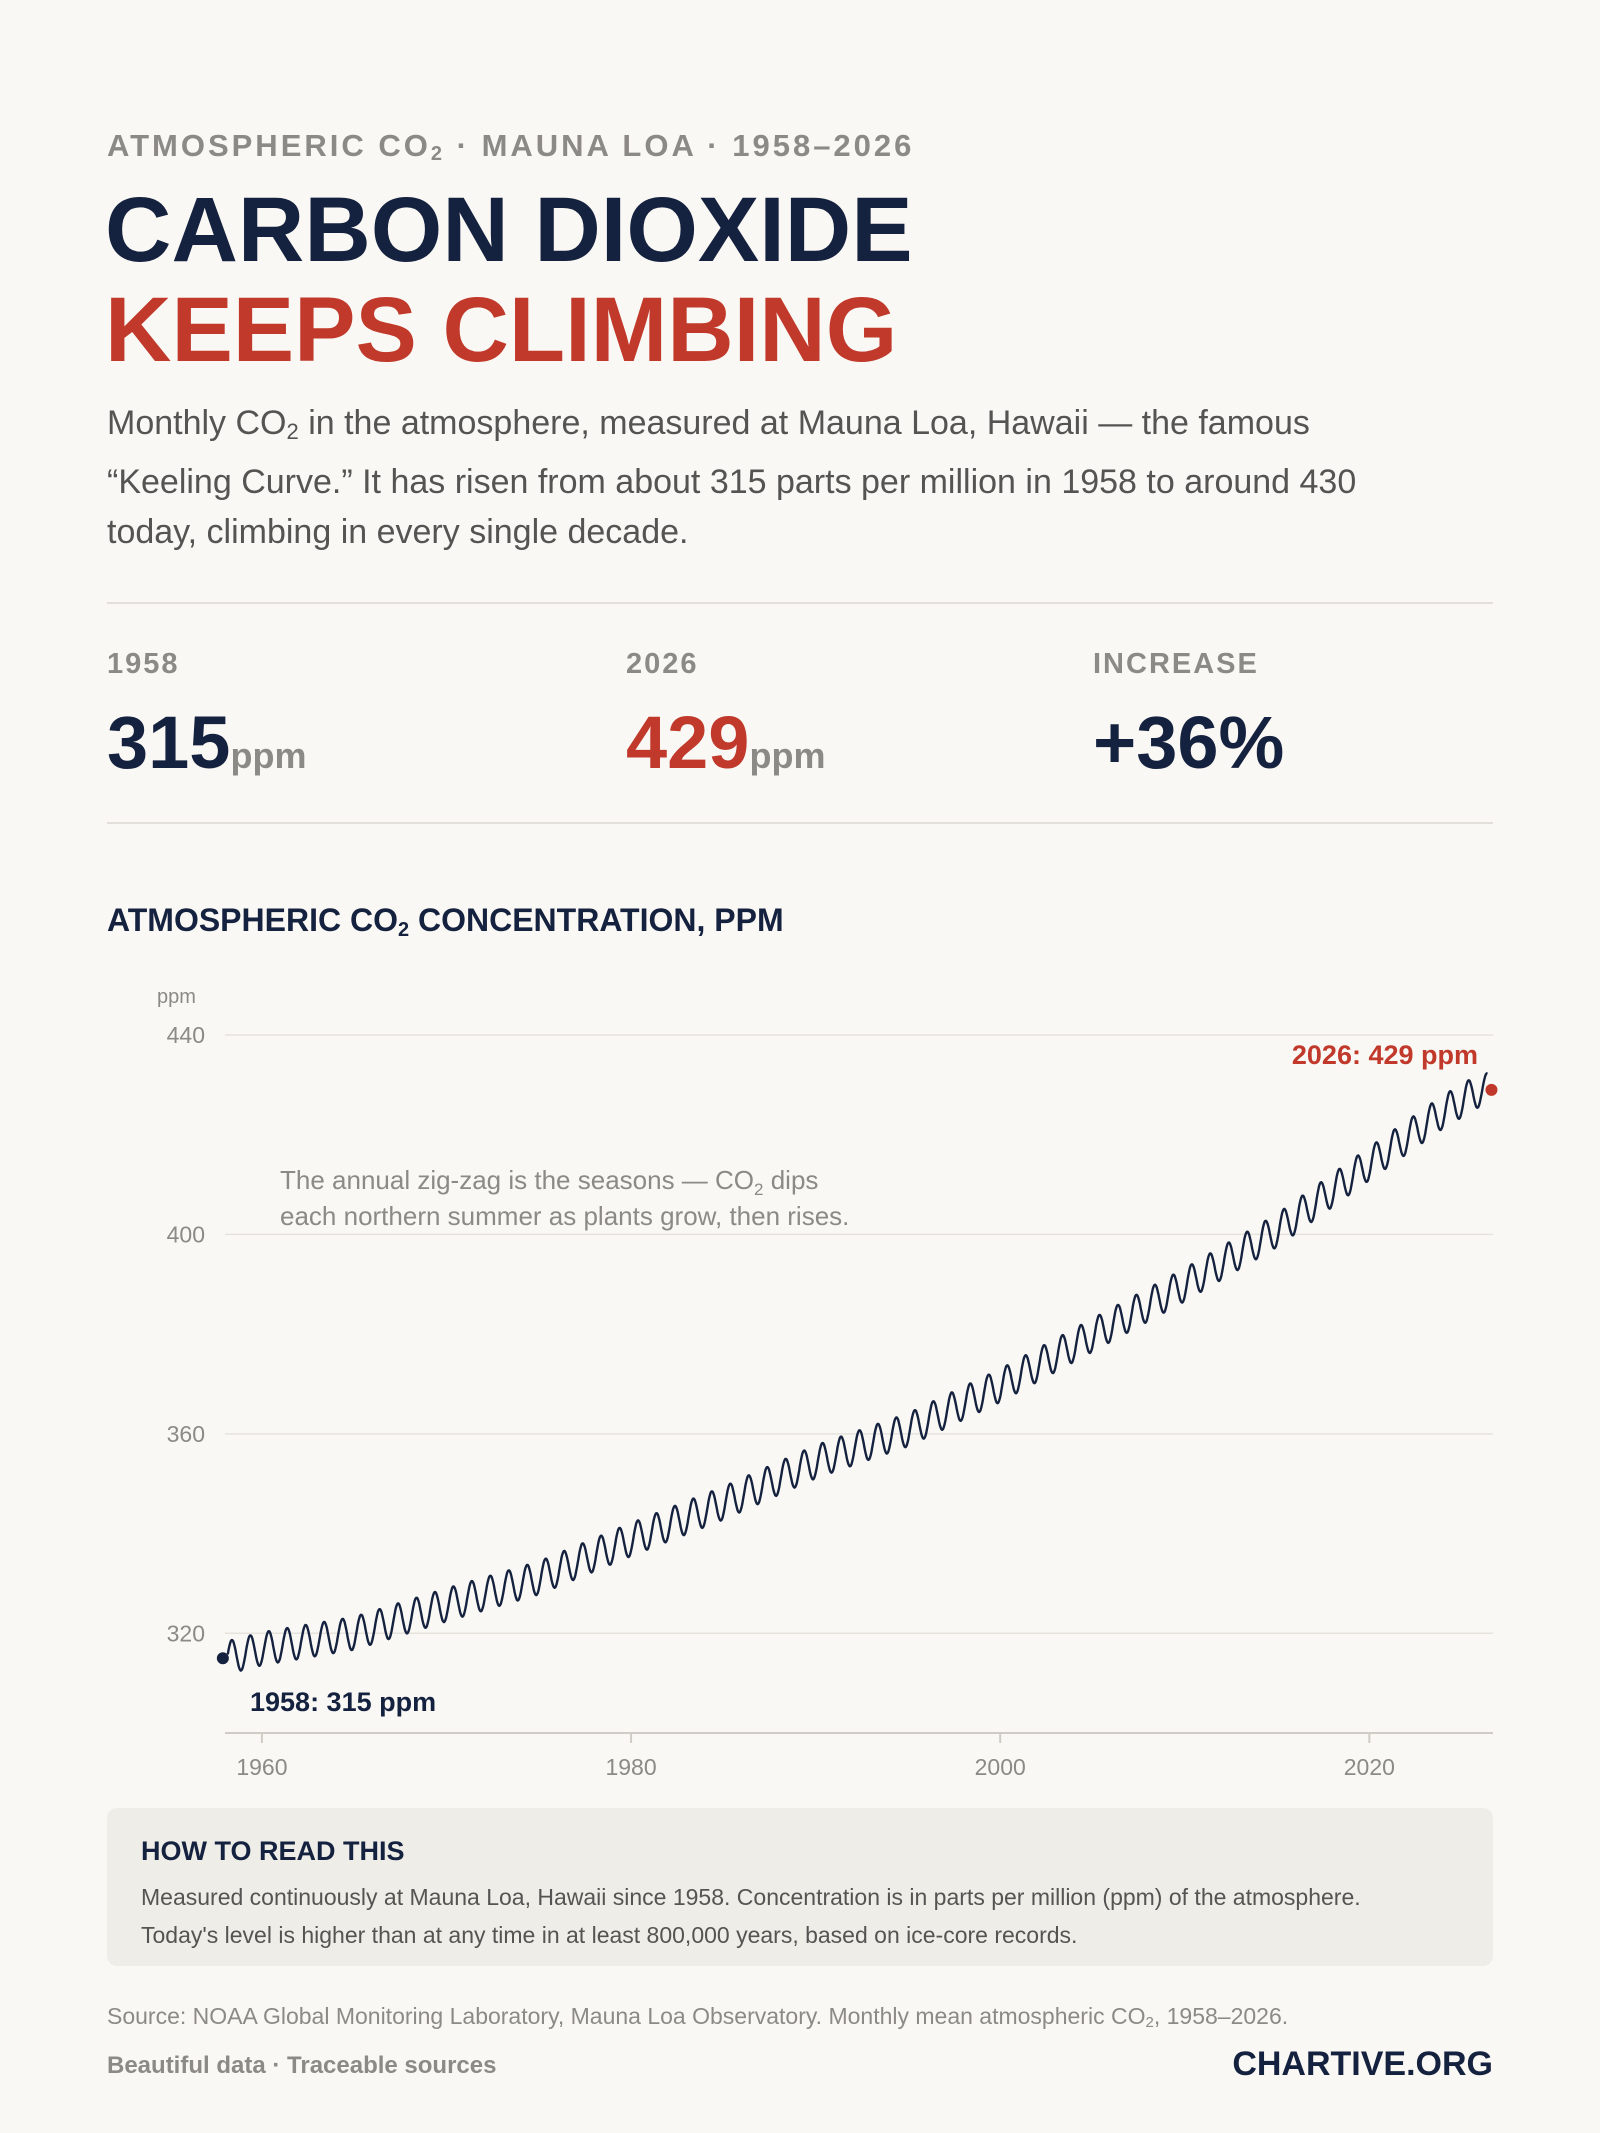  Describe the element at coordinates (1369, 1767) in the screenshot. I see `x-tick-label: 2020` at that location.